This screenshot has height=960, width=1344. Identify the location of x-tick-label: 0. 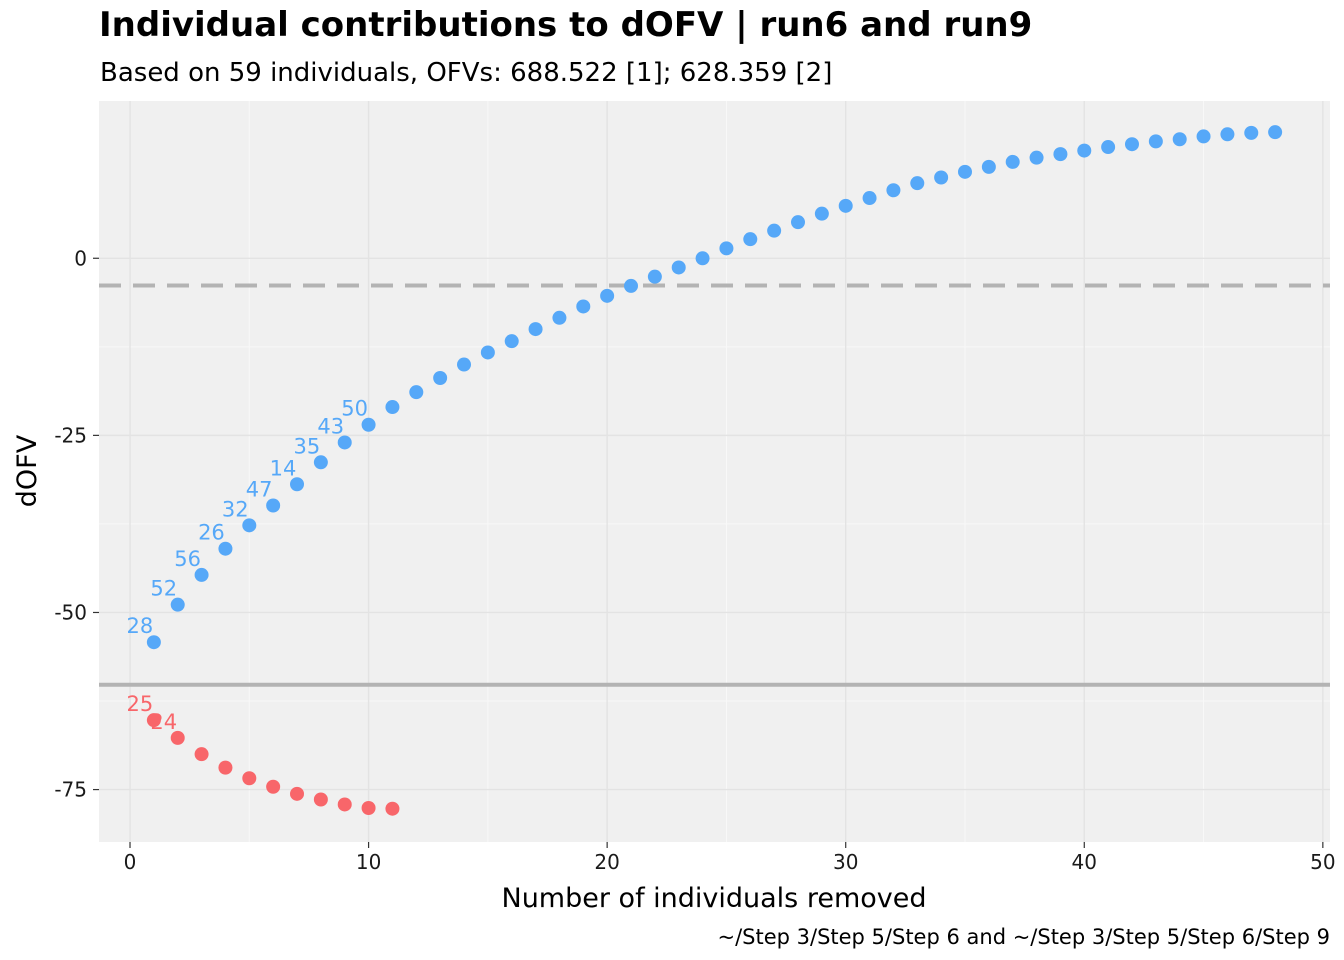
(130, 862).